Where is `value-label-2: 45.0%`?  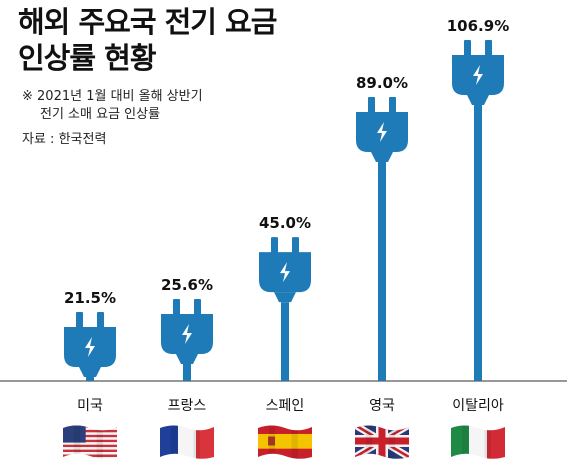
value-label-2: 45.0% is located at coordinates (285, 223).